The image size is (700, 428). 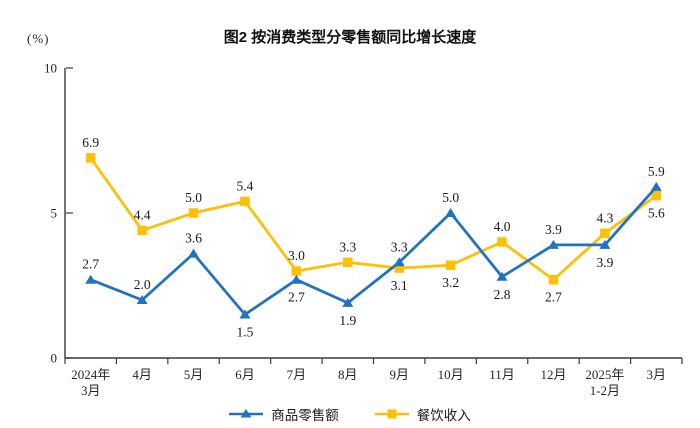 I want to click on data-point-label: 3.1, so click(x=399, y=285).